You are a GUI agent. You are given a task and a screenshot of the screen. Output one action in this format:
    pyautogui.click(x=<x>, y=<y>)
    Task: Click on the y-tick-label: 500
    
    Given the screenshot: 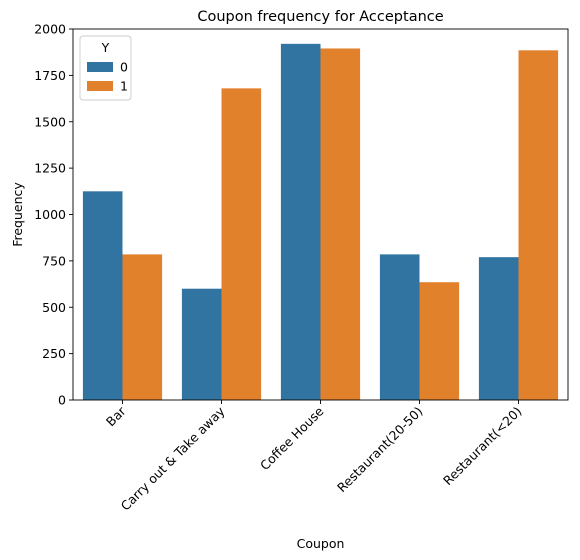 What is the action you would take?
    pyautogui.click(x=54, y=307)
    